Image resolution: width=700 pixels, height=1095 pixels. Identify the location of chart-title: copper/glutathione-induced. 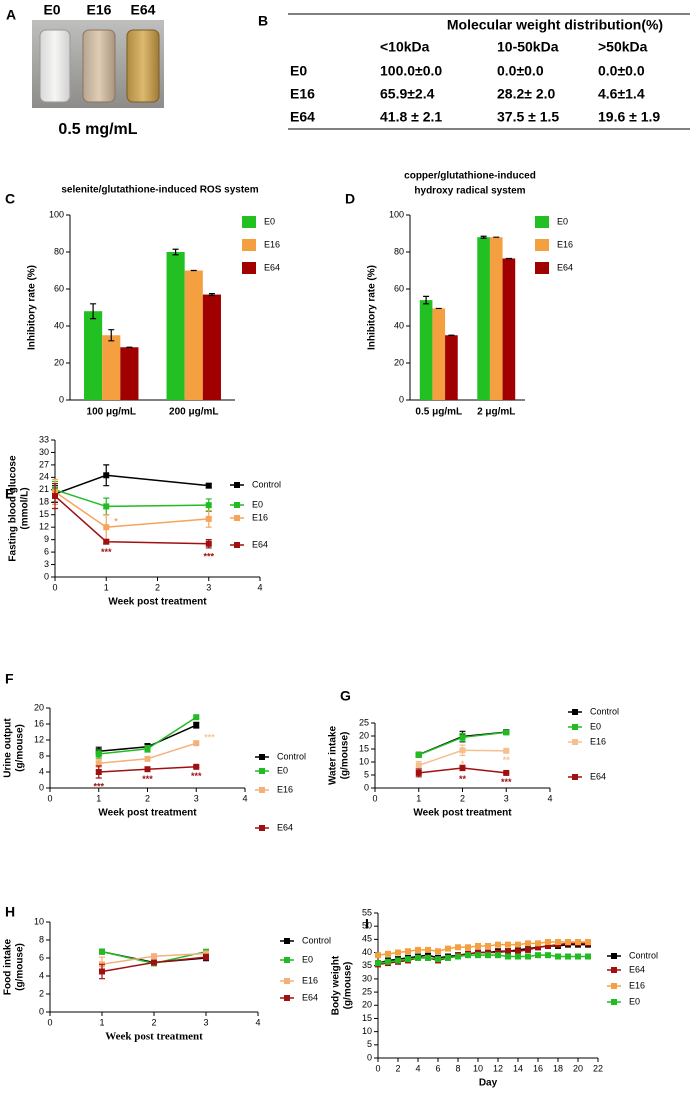
(470, 176).